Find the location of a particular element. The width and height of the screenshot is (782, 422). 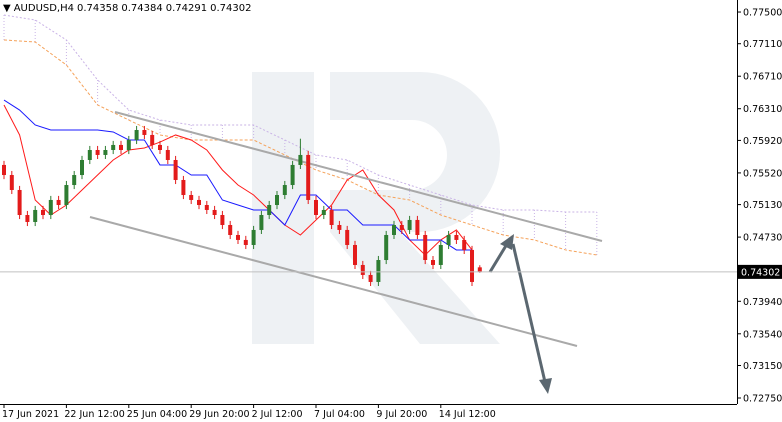

y-tick-label: 0.77110 is located at coordinates (762, 44).